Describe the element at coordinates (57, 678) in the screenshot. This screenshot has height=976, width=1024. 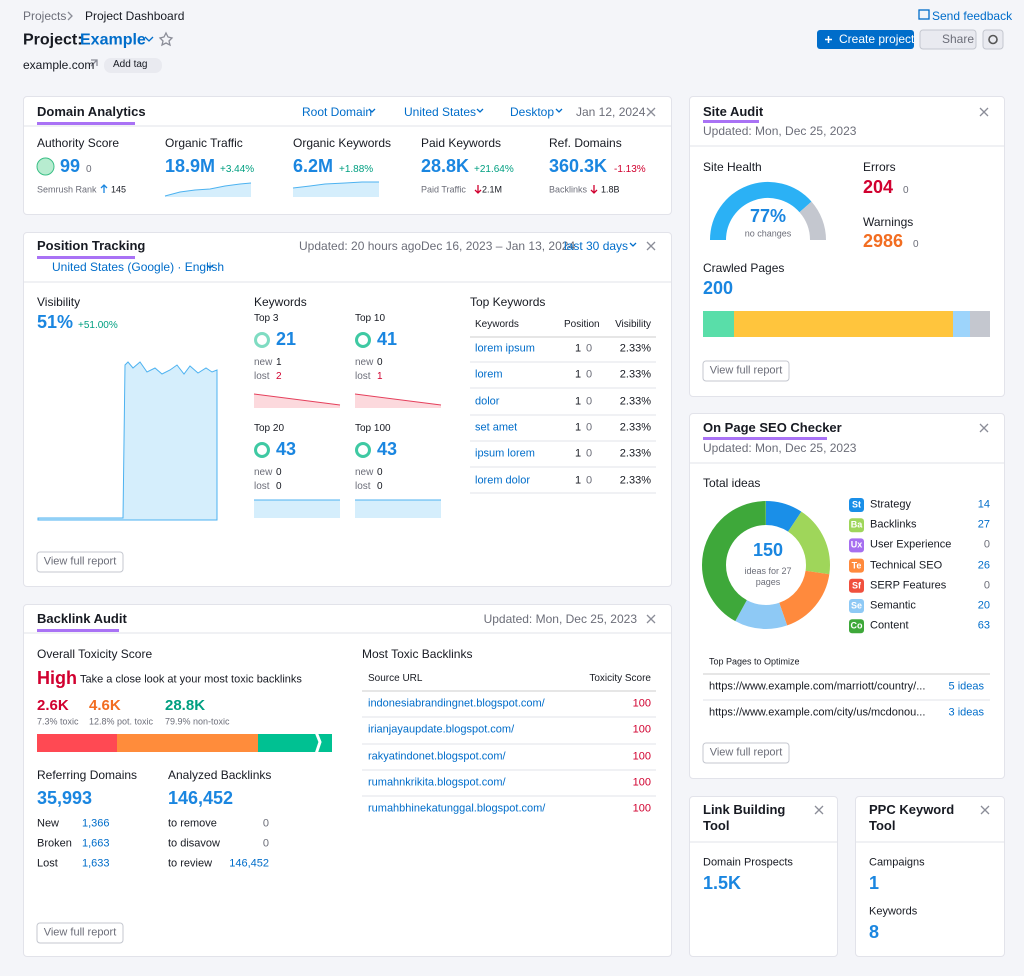
I see `toxicity-level: High` at that location.